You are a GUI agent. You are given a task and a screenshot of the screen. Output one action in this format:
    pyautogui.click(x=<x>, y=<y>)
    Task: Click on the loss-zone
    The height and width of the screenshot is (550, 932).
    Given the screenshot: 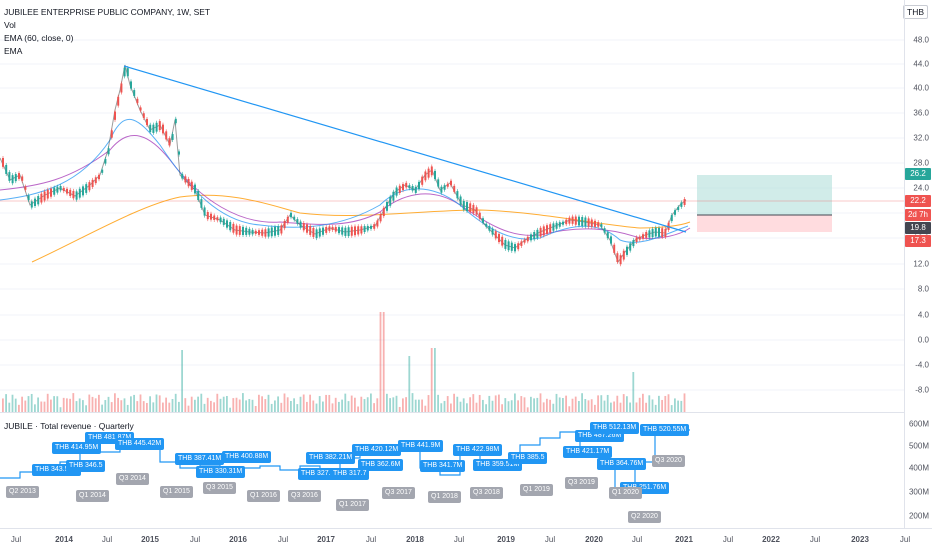 What is the action you would take?
    pyautogui.click(x=764, y=223)
    